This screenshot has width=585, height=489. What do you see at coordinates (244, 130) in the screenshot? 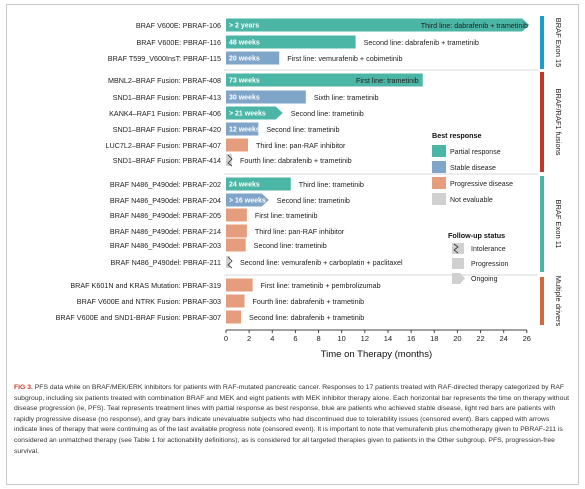
I see `bar-duration-label: 12 weeks` at bounding box center [244, 130].